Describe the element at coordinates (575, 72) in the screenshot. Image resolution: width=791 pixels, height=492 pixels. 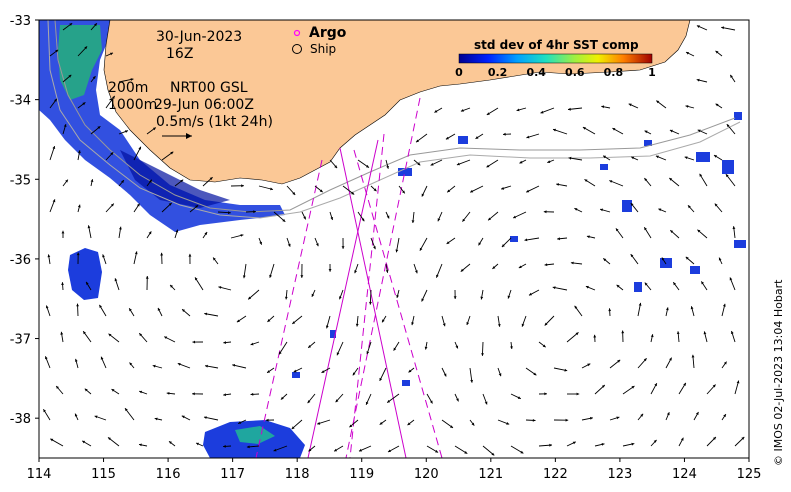
I see `colorbar-tick-label: 0.6` at that location.